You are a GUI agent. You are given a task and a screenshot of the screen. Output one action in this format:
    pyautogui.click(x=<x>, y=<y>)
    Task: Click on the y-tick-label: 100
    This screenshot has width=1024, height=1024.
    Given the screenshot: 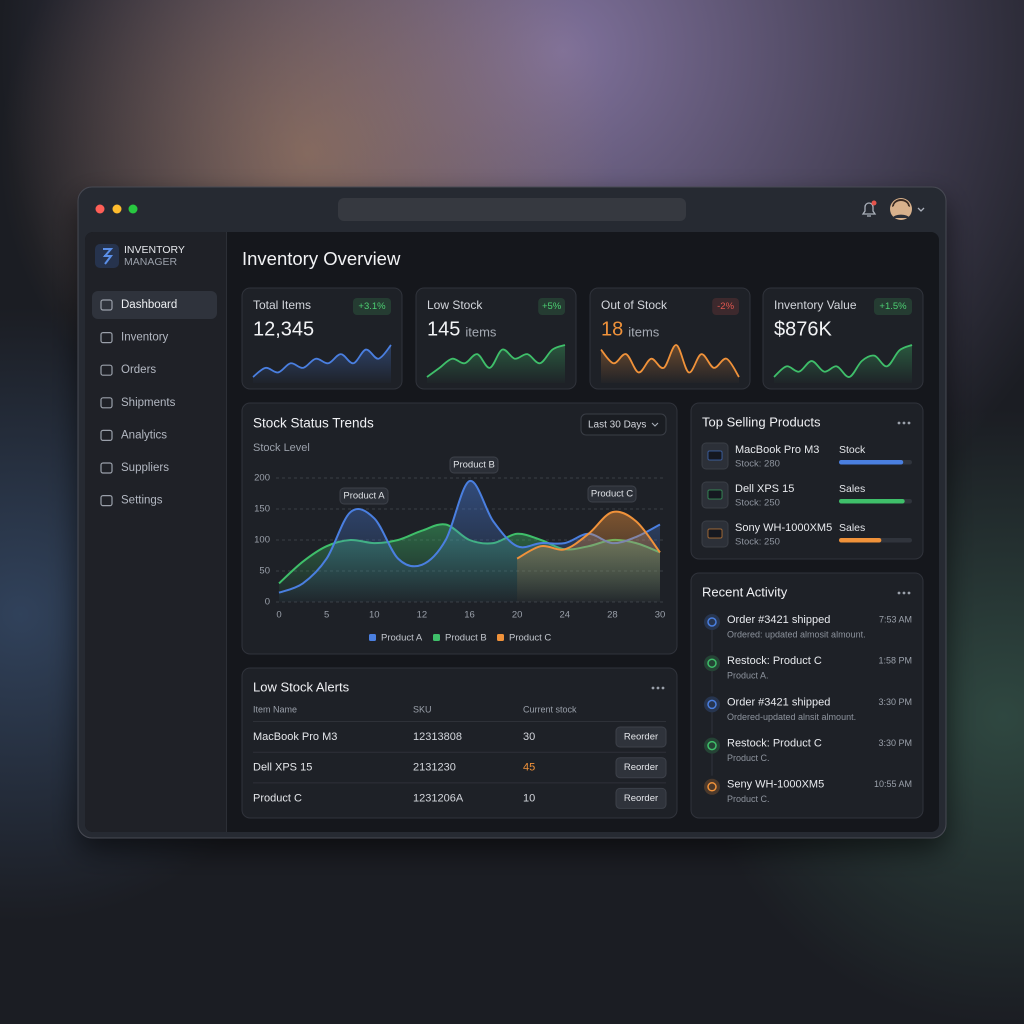 What is the action you would take?
    pyautogui.click(x=262, y=540)
    